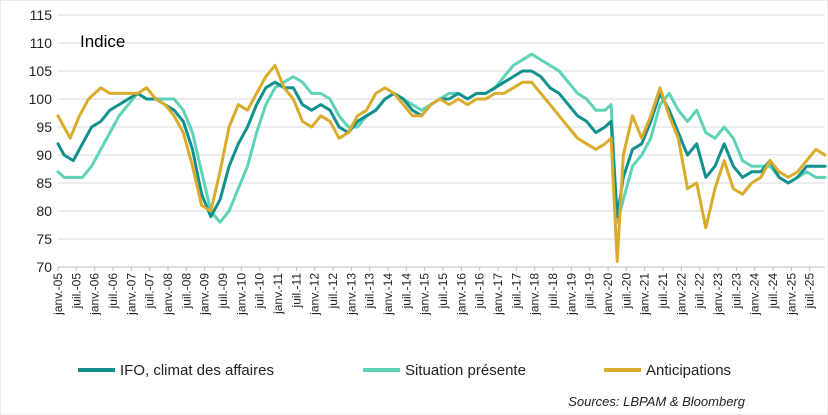 This screenshot has width=828, height=415. I want to click on x-tick-label: juil.-16, so click(480, 291).